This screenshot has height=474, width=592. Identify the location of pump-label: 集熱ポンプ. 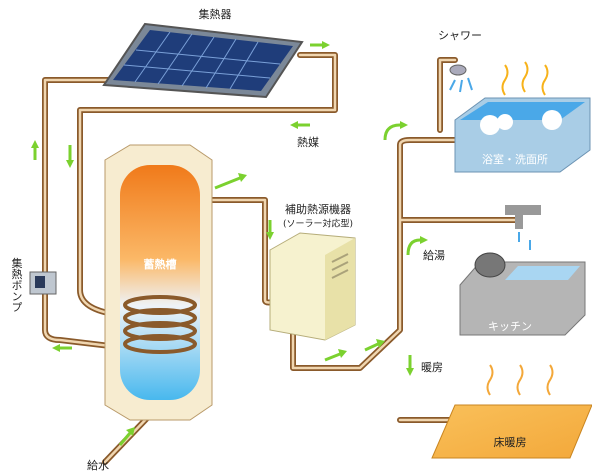
(16, 284).